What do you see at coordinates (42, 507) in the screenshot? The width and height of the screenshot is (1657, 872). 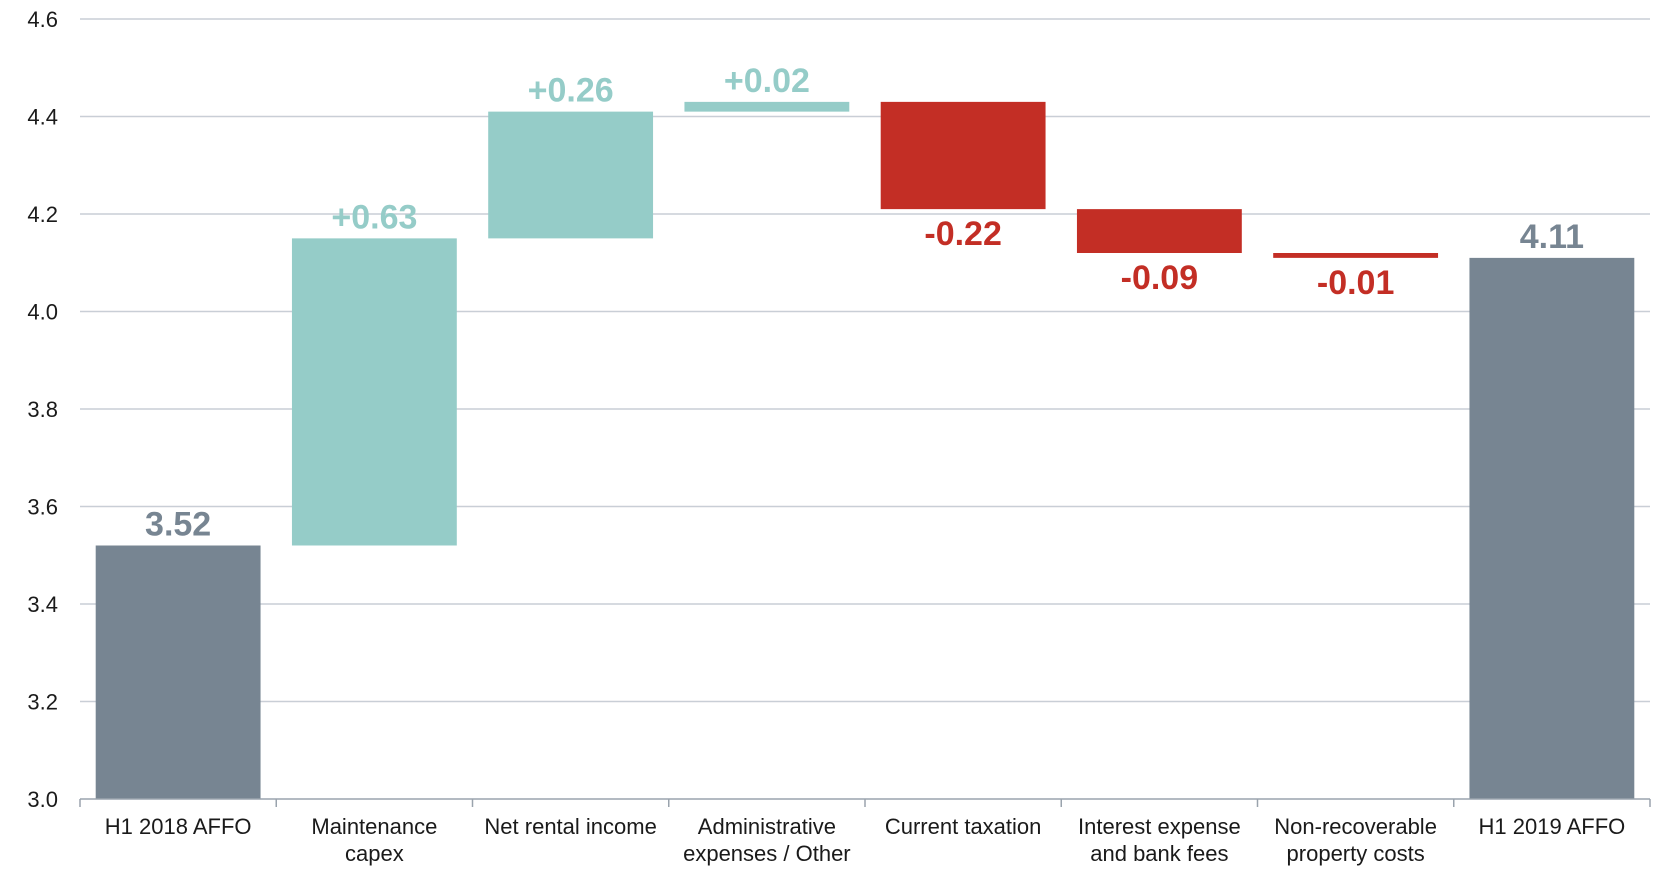 I see `y-tick-label: 3.6` at bounding box center [42, 507].